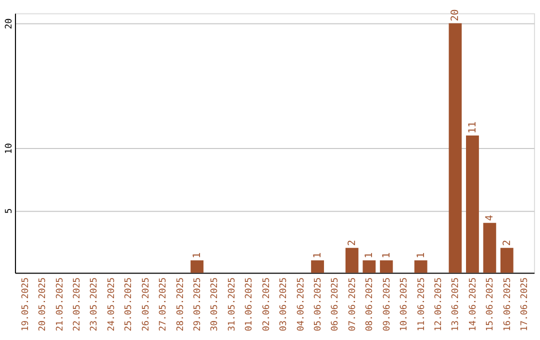 The image size is (540, 340). I want to click on x-tick-label: 06.06.2025, so click(335, 304).